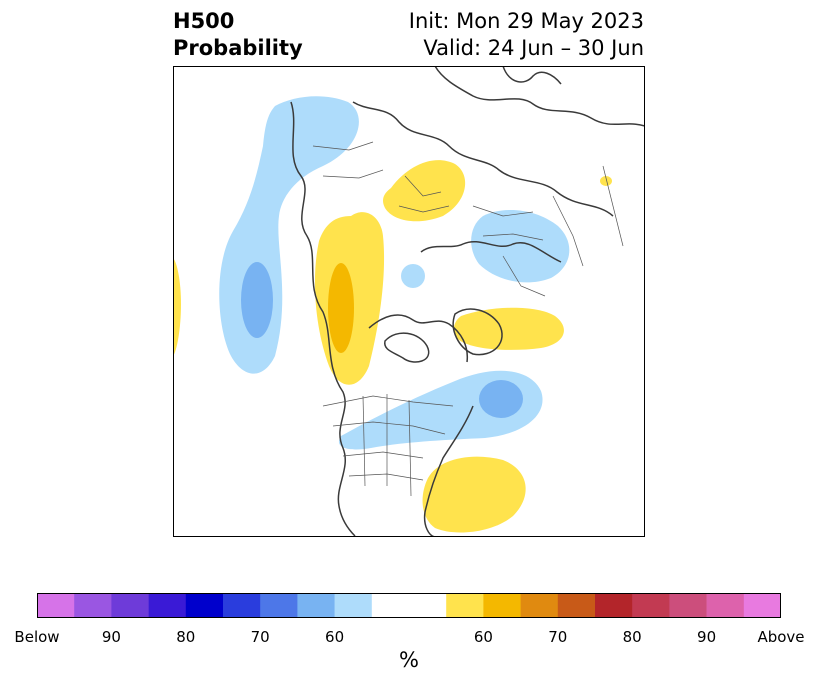  Describe the element at coordinates (501, 399) in the screenshot. I see `below-normal-atlantic-core` at that location.